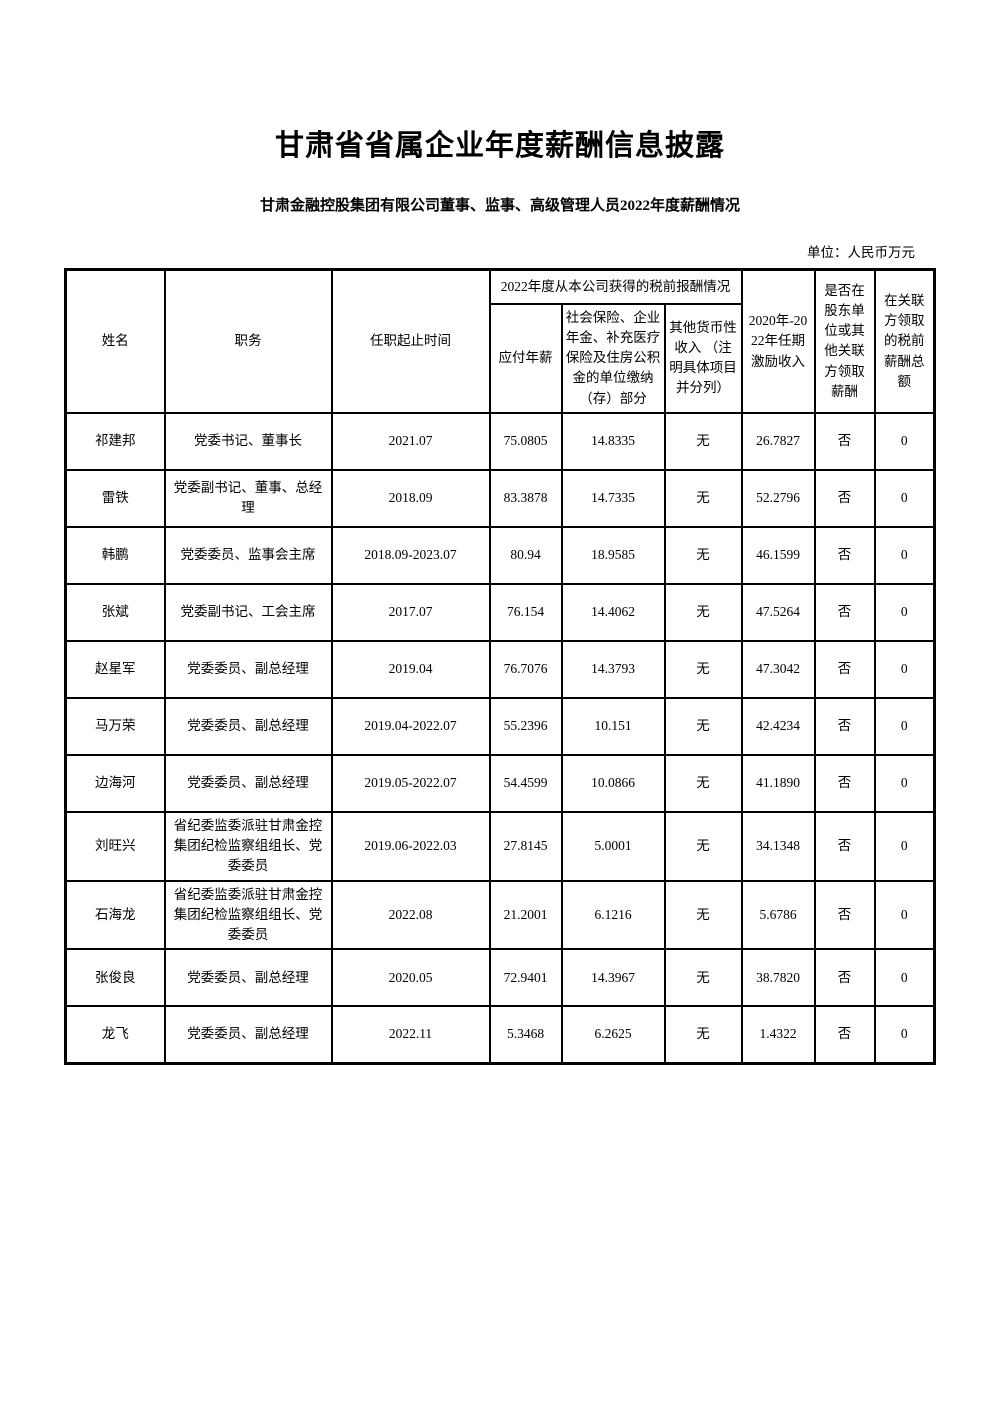  What do you see at coordinates (115, 498) in the screenshot?
I see `cell-name: 雷铁` at bounding box center [115, 498].